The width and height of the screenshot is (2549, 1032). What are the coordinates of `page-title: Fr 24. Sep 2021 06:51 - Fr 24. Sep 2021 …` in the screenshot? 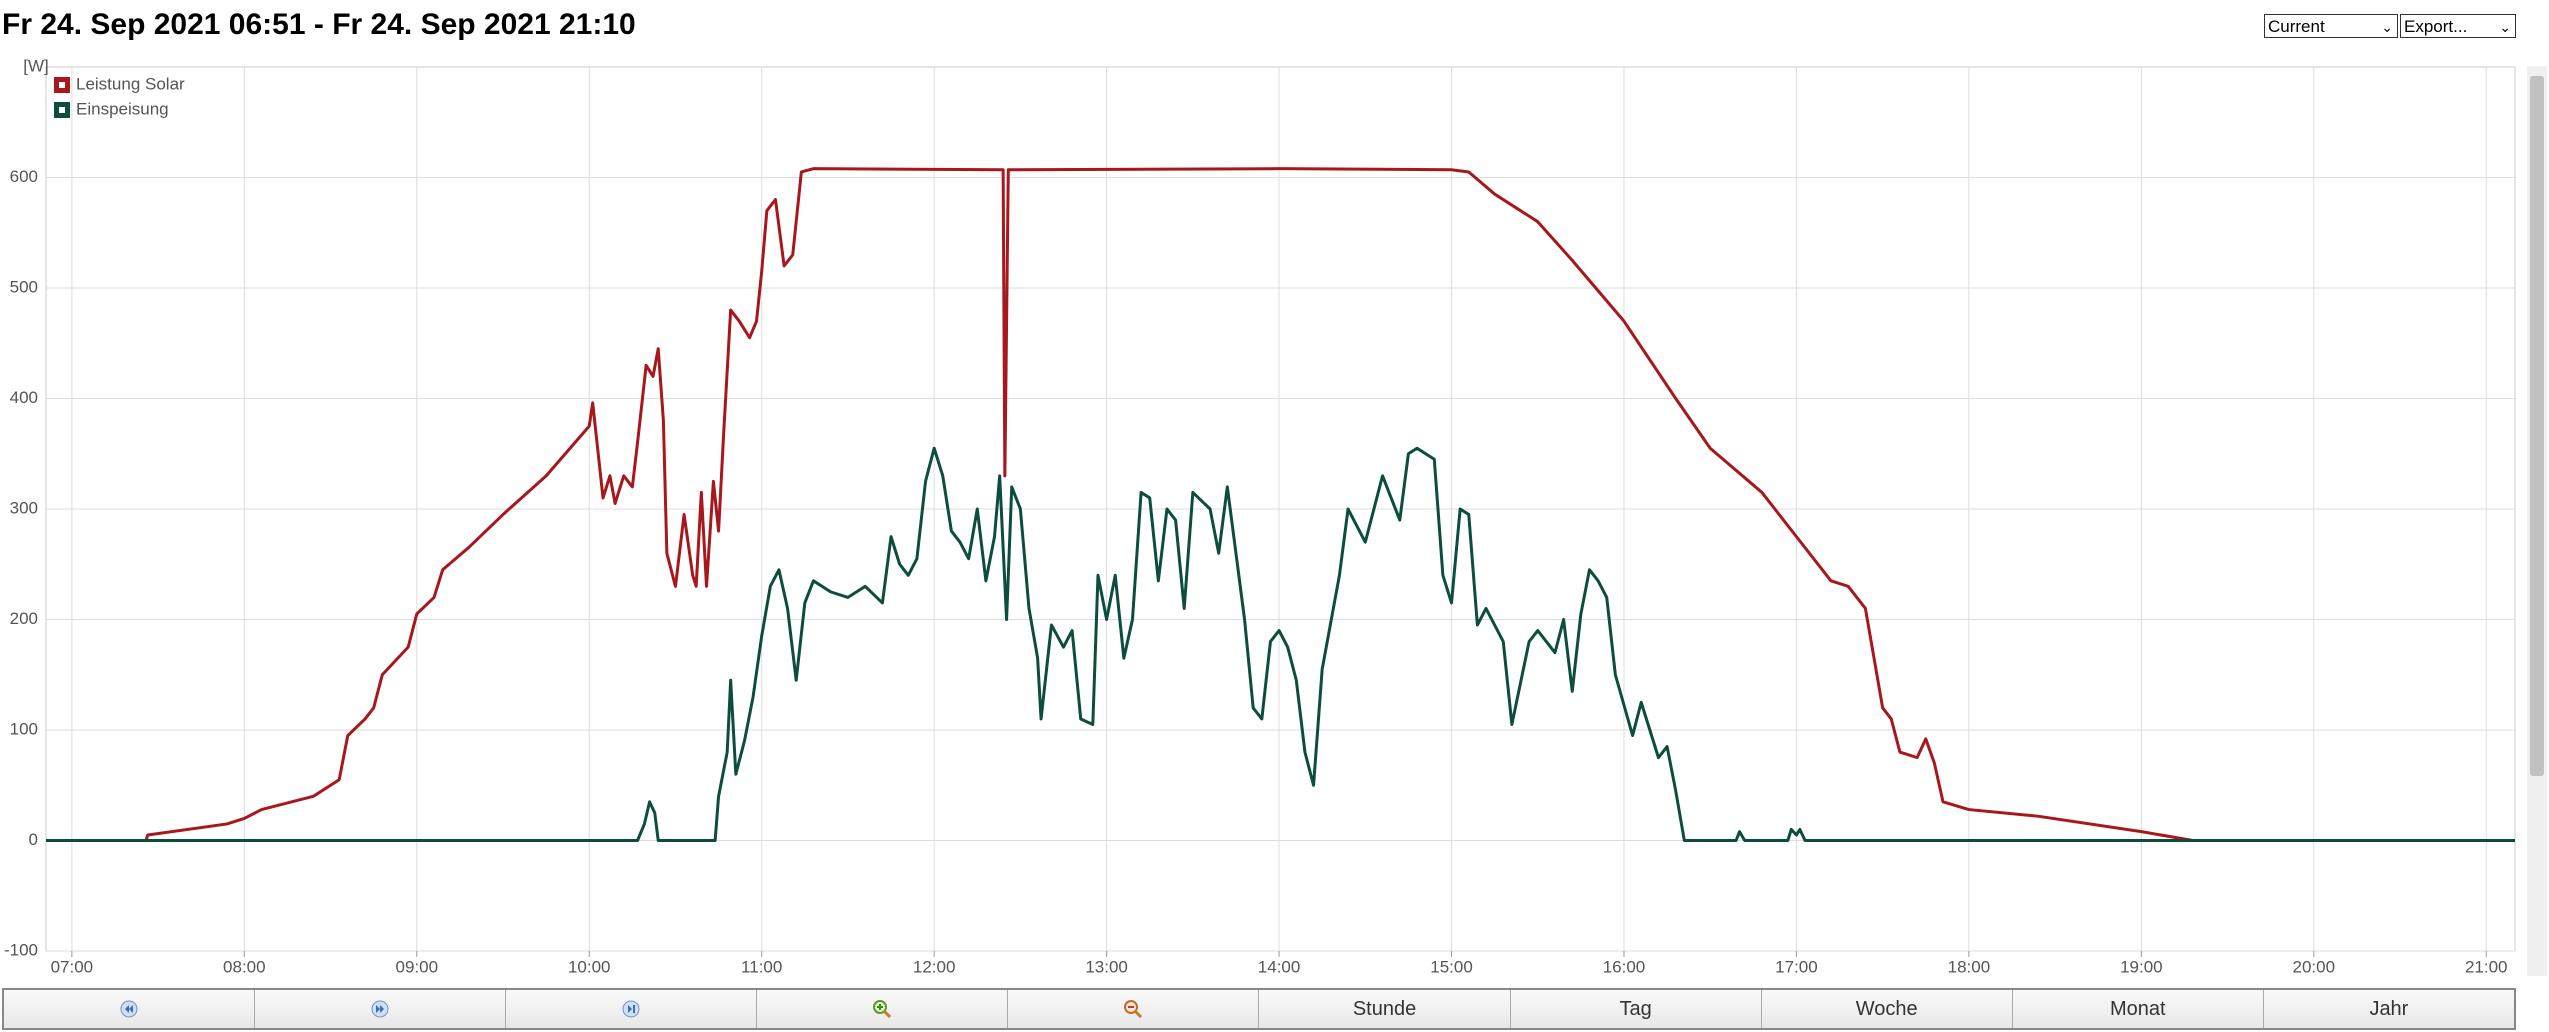 It's located at (319, 24).